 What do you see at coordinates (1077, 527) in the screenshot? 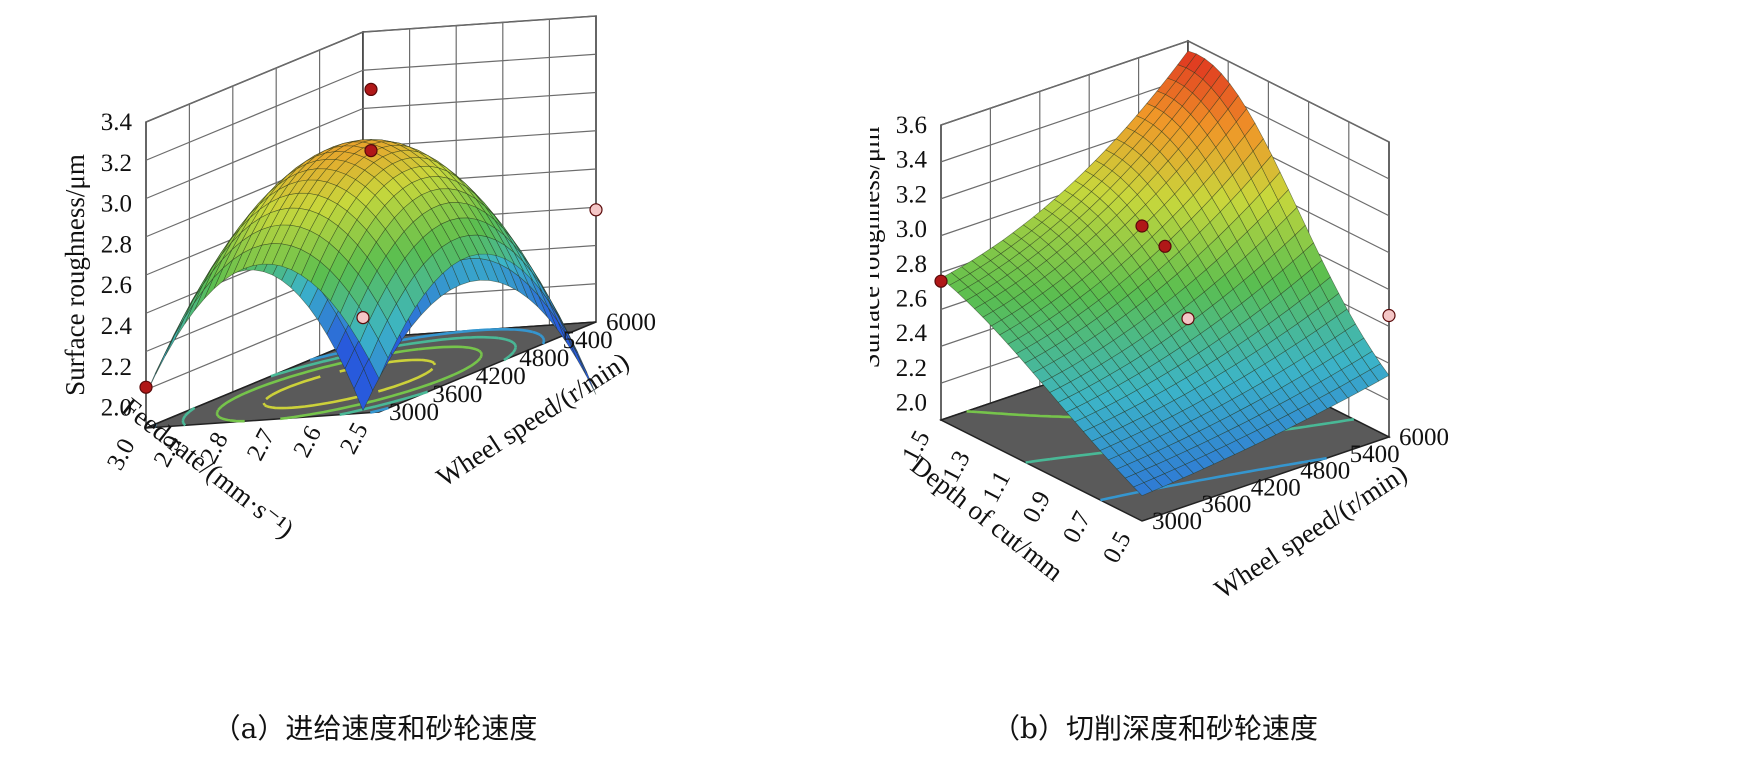
I see `x-tick-label: 0.7` at bounding box center [1077, 527].